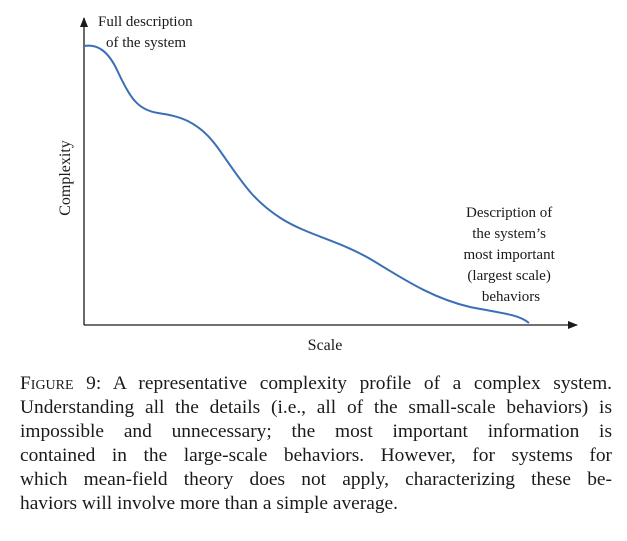  I want to click on annotation-bottom-line-2: the system’s, so click(509, 234).